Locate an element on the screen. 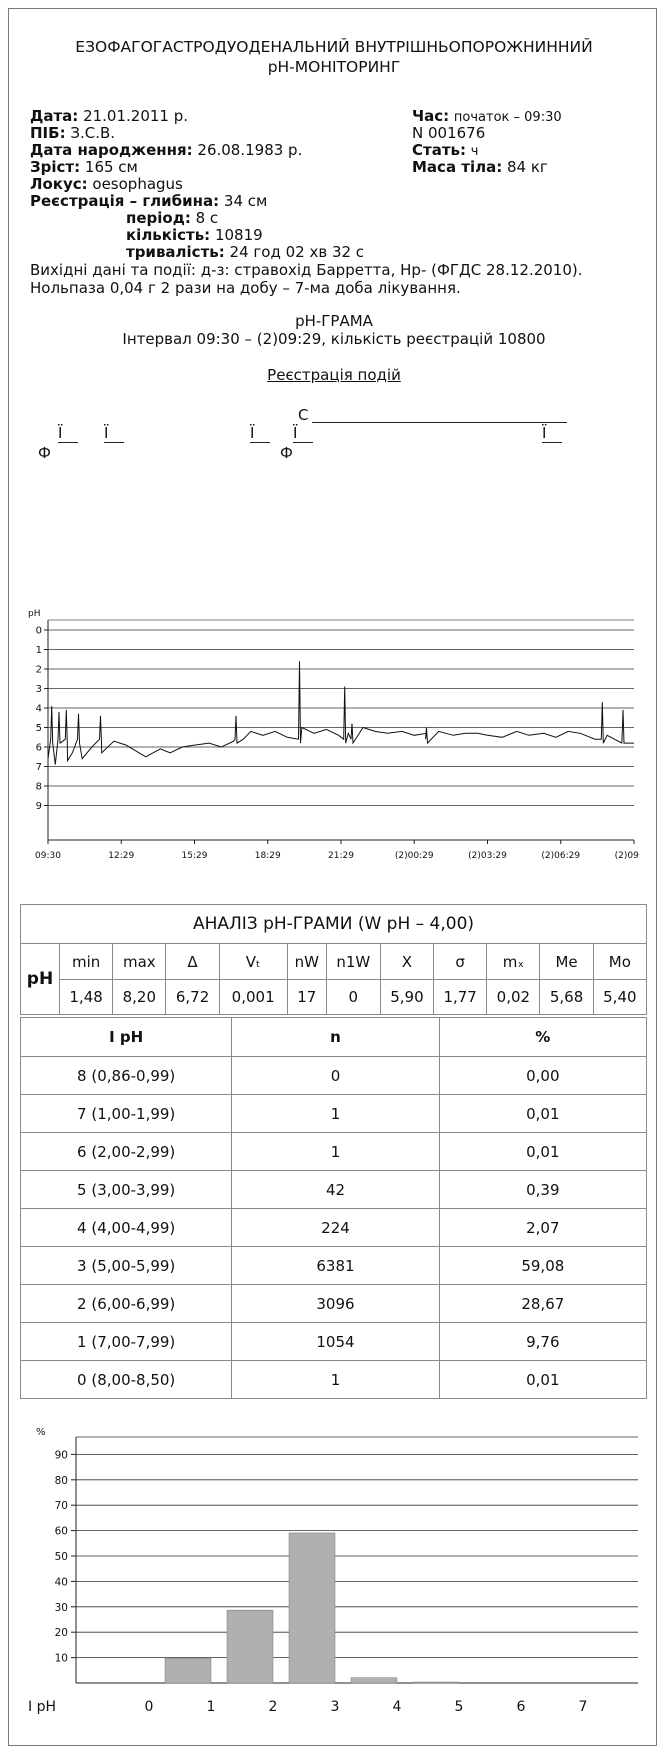 The height and width of the screenshot is (1756, 668). registration-value: 34 см is located at coordinates (245, 201).